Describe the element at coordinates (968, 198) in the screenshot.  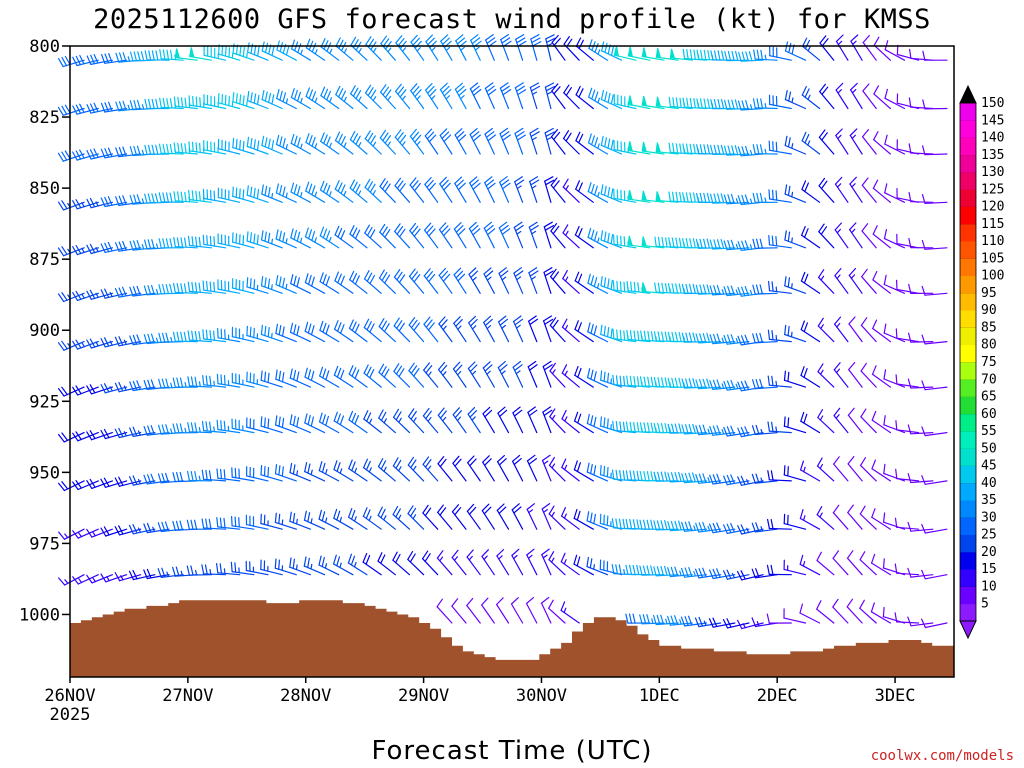
I see `colorbar-swatch` at that location.